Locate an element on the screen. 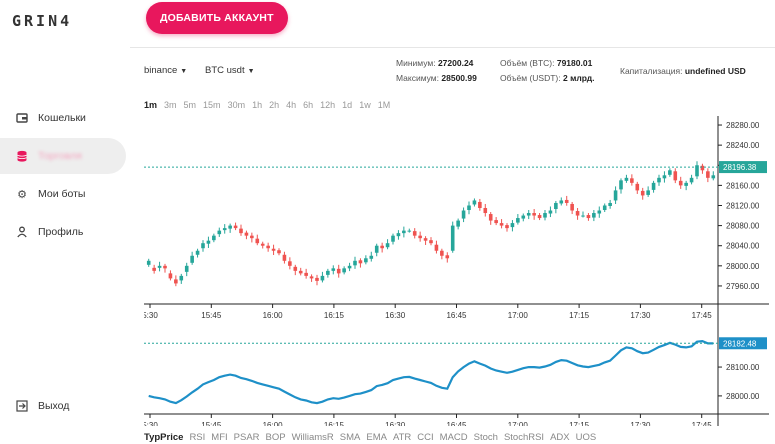 This screenshot has width=775, height=444. sidebar-item-profile: Профиль is located at coordinates (63, 232).